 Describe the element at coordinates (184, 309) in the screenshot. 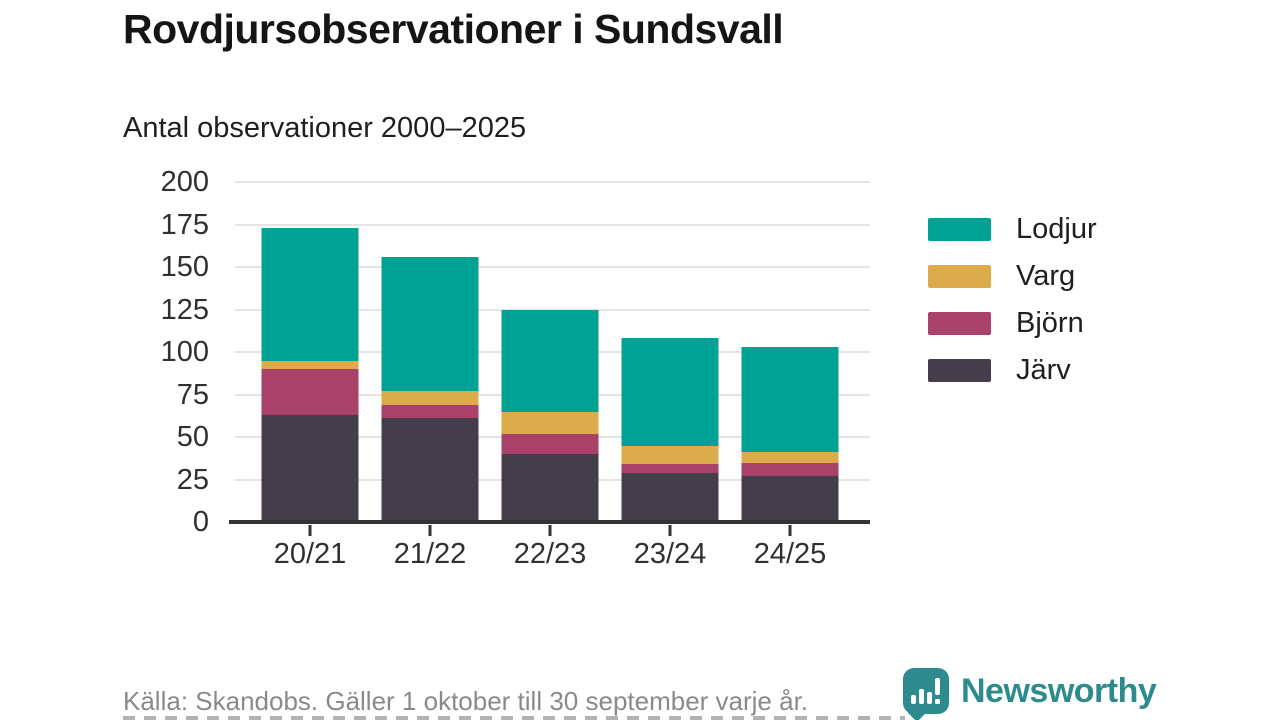

I see `y-tick-label-125: 125` at that location.